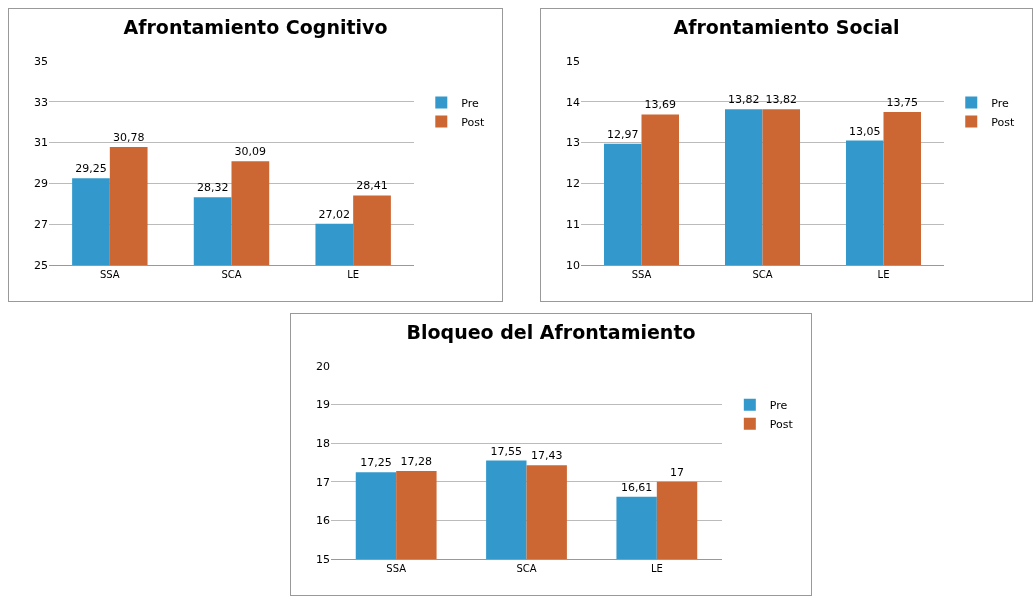 This screenshot has width=1033, height=596. I want to click on y-tick-label: 17, so click(323, 482).